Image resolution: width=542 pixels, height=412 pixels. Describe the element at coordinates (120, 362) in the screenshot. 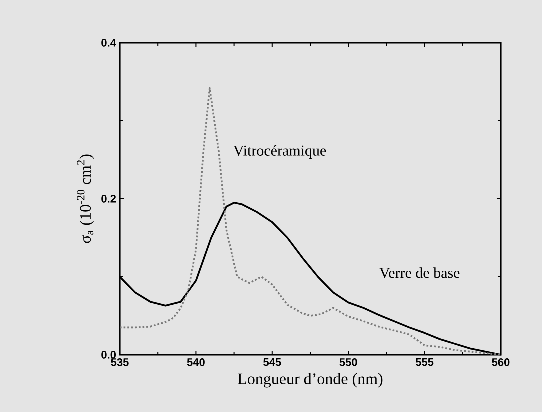

I see `x-tick-label: 535` at that location.